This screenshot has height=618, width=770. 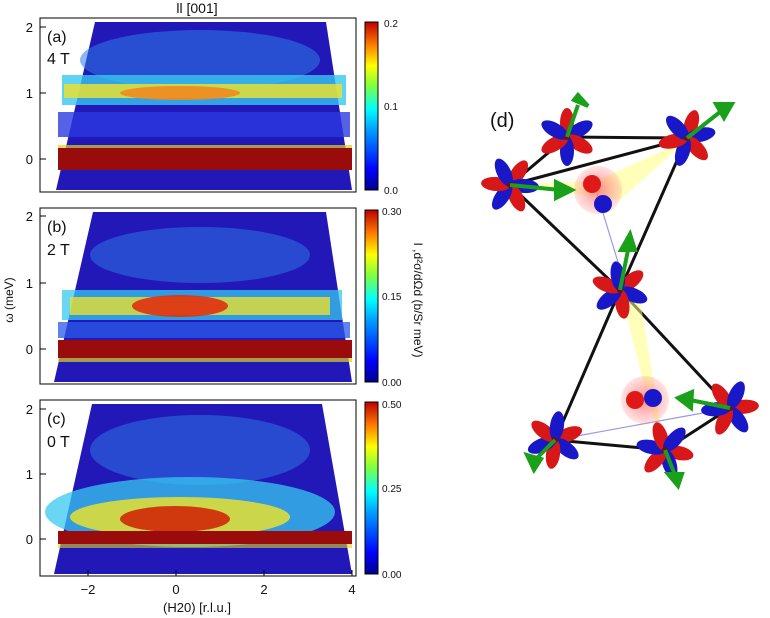 I want to click on colorbar-label: I ,d²σ/dΩd (b/Sr meV), so click(x=418, y=299).